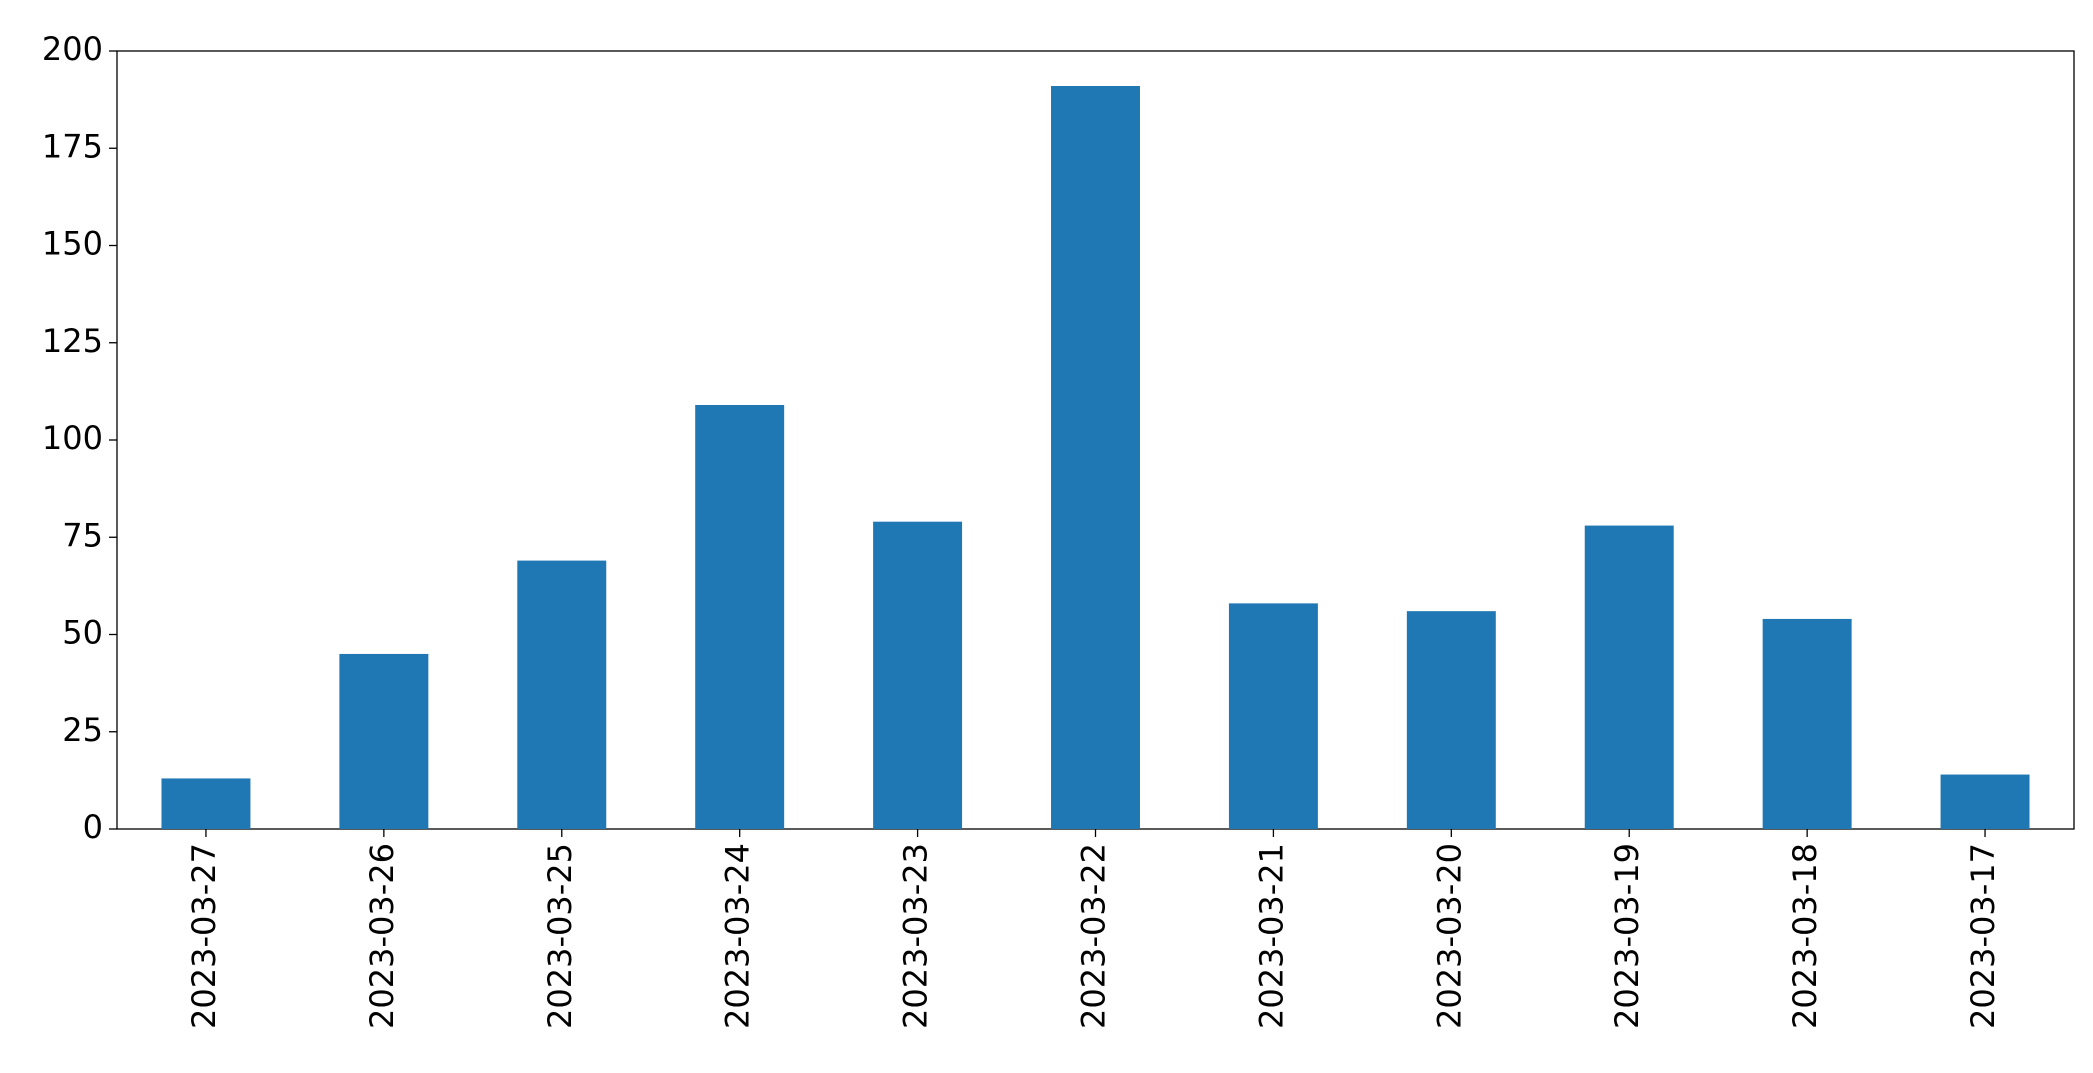 The height and width of the screenshot is (1073, 2093). What do you see at coordinates (382, 936) in the screenshot?
I see `x-tick-label: 2023-03-26` at bounding box center [382, 936].